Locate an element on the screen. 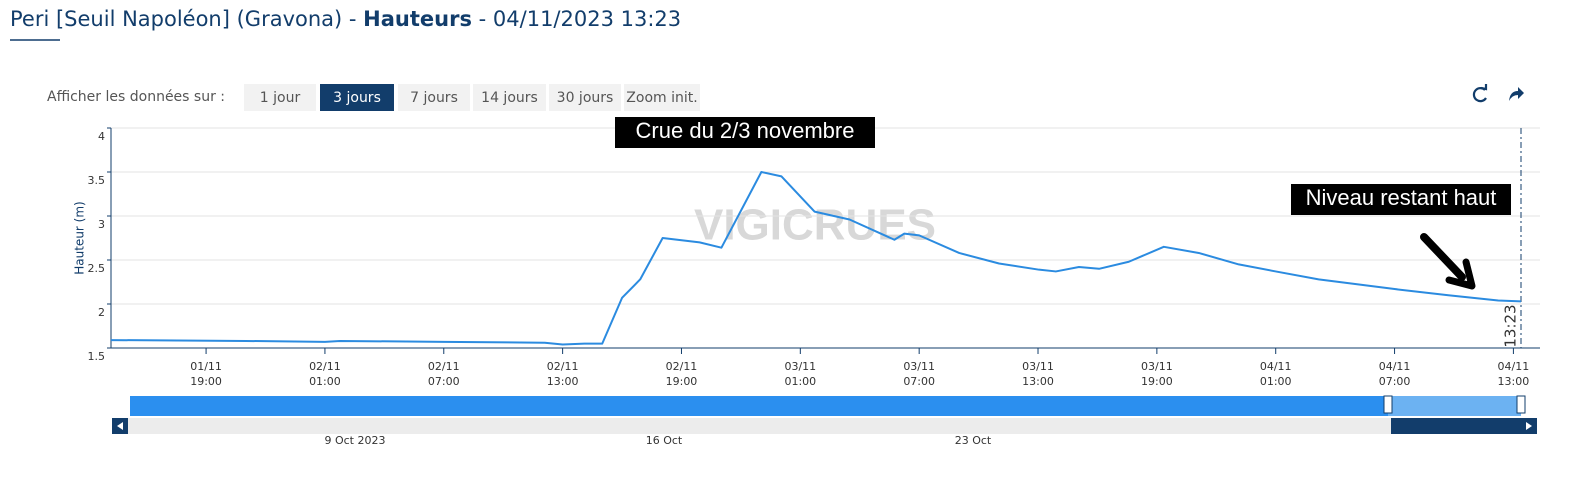 This screenshot has height=503, width=1578. annotation: Niveau restant haut is located at coordinates (1401, 197).